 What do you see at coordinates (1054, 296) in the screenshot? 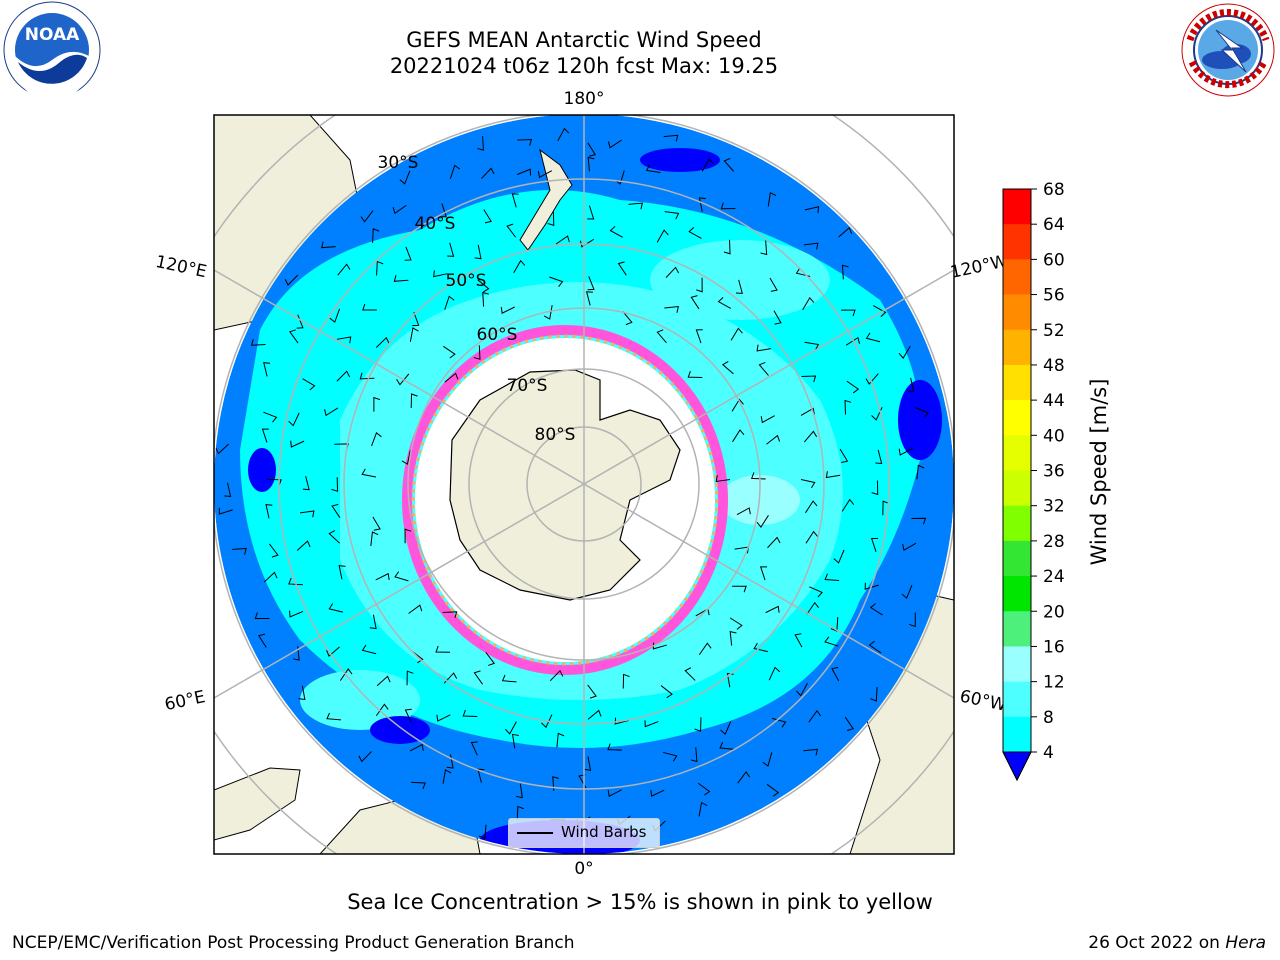
I see `colorbar-tick-label: 56` at bounding box center [1054, 296].